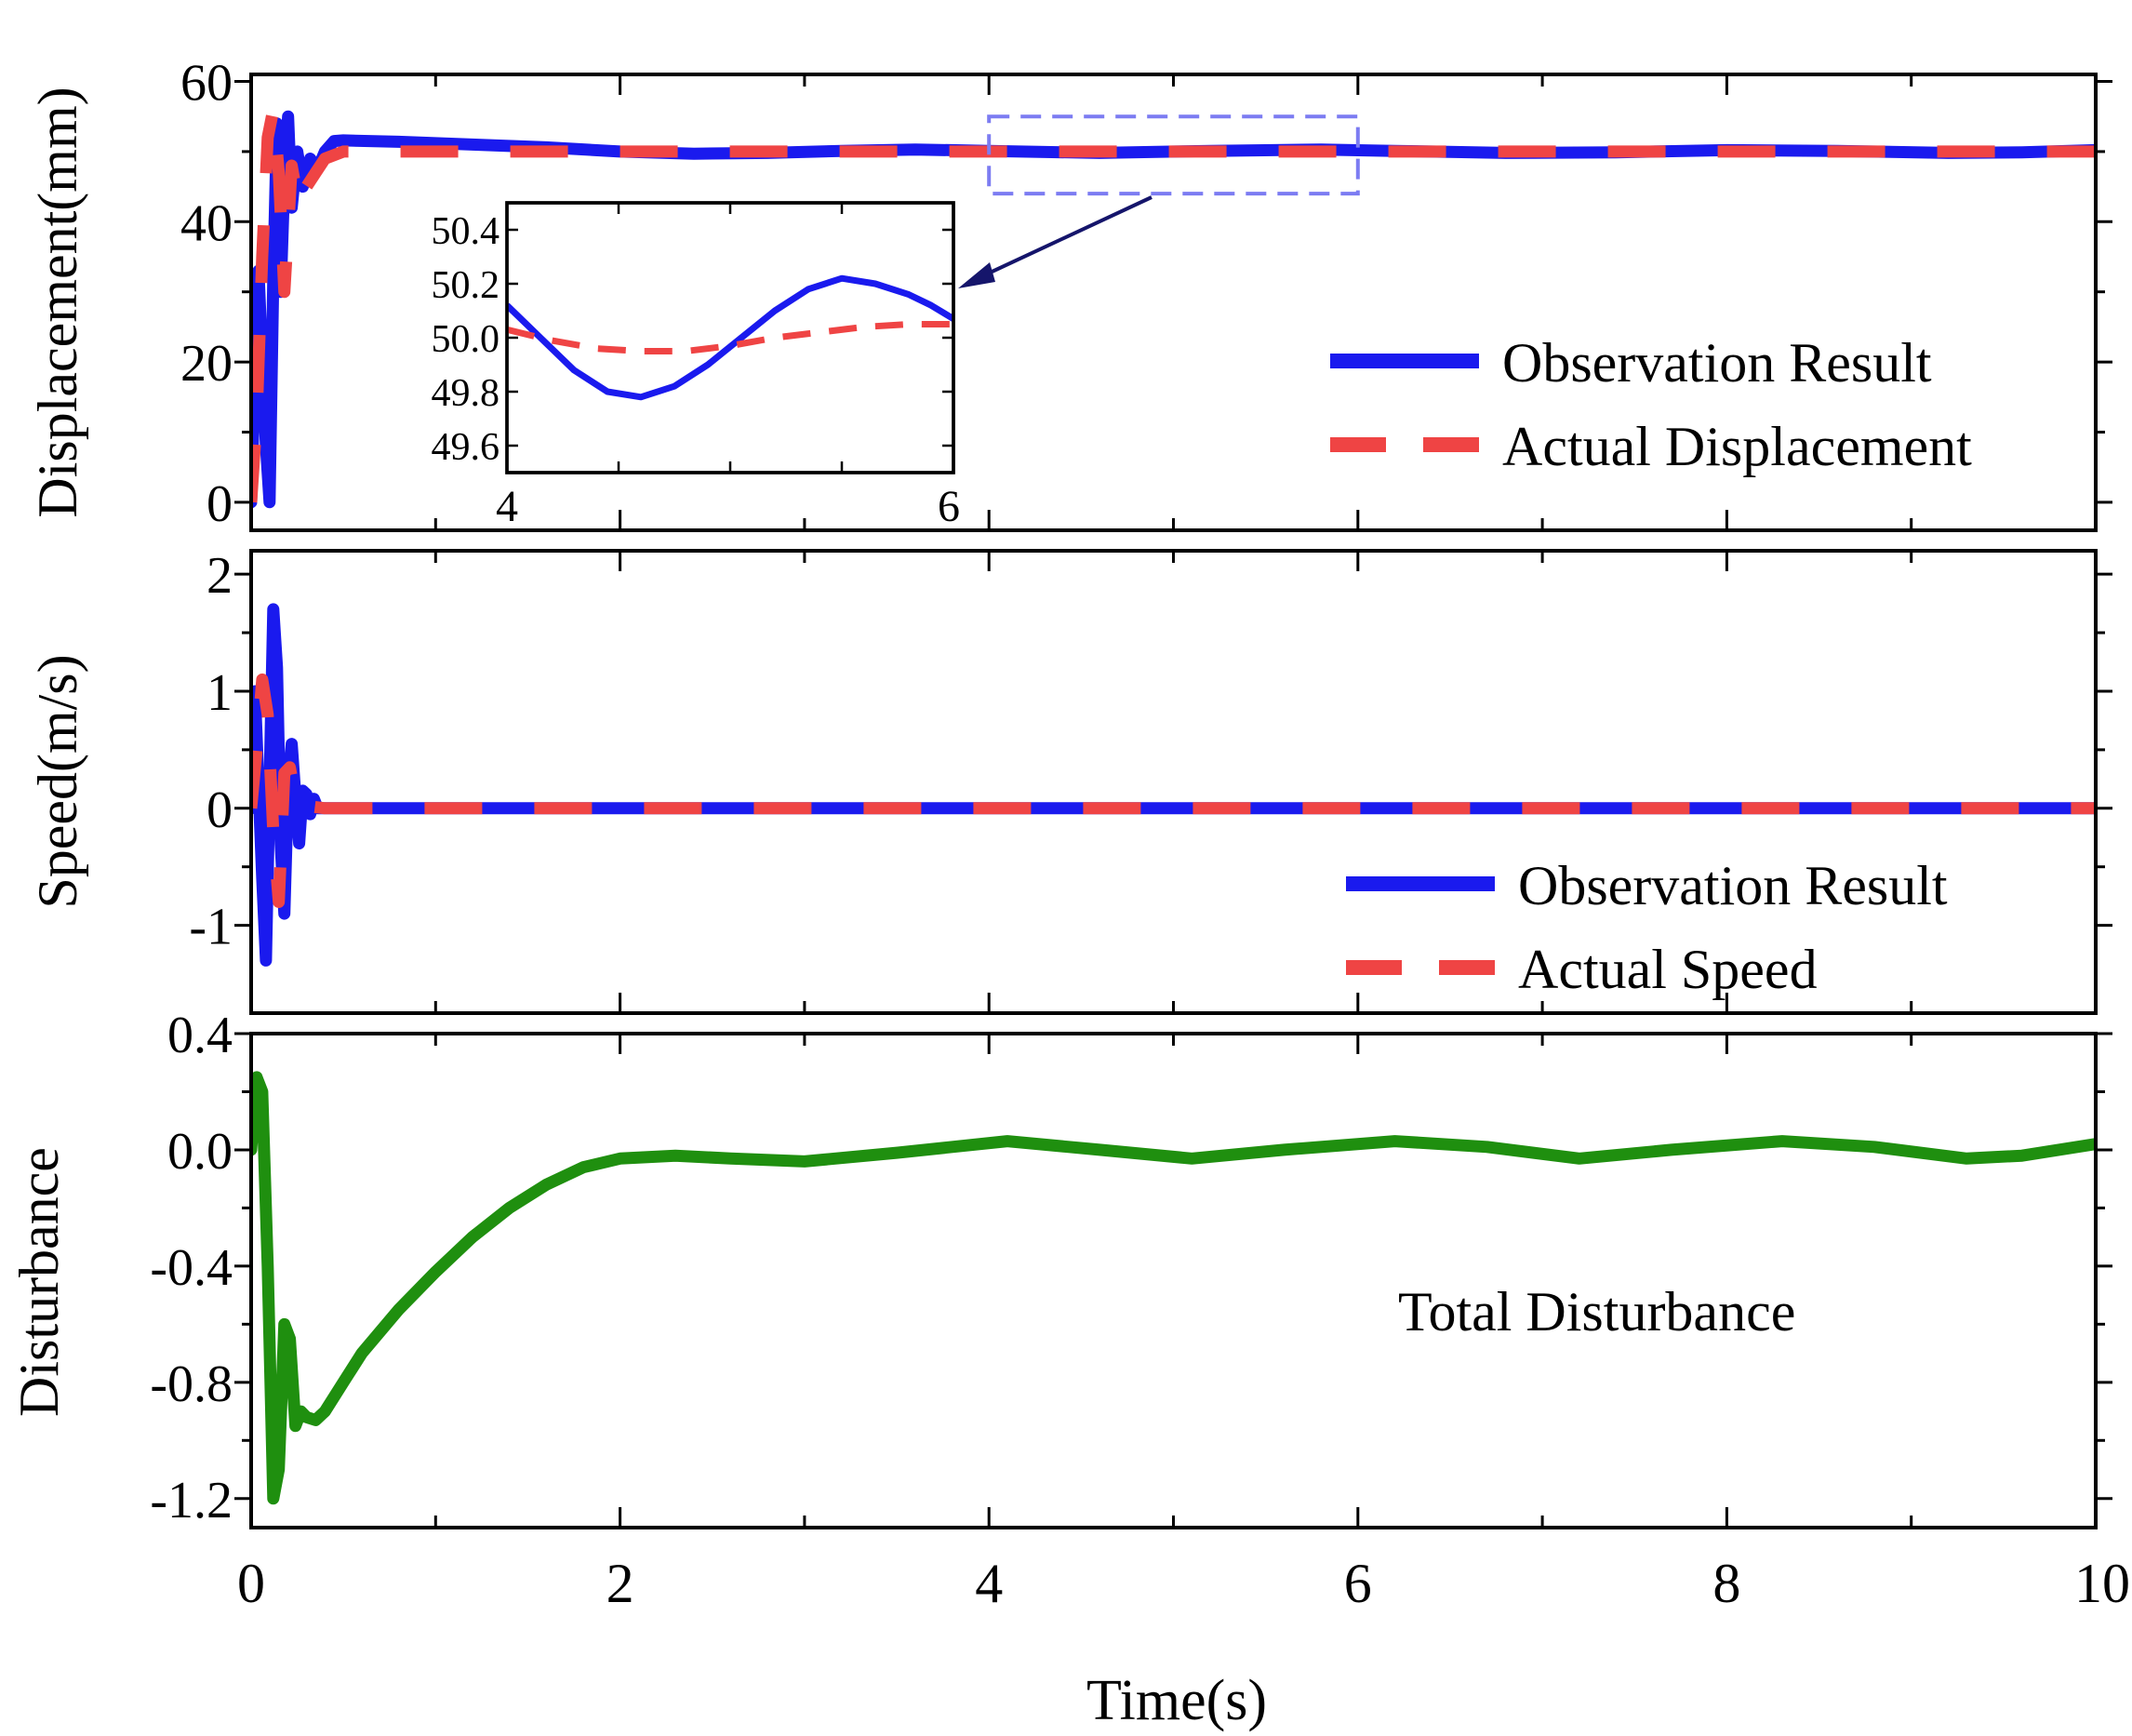 The width and height of the screenshot is (2132, 1736). What do you see at coordinates (206, 364) in the screenshot?
I see `y-tick-label: 20` at bounding box center [206, 364].